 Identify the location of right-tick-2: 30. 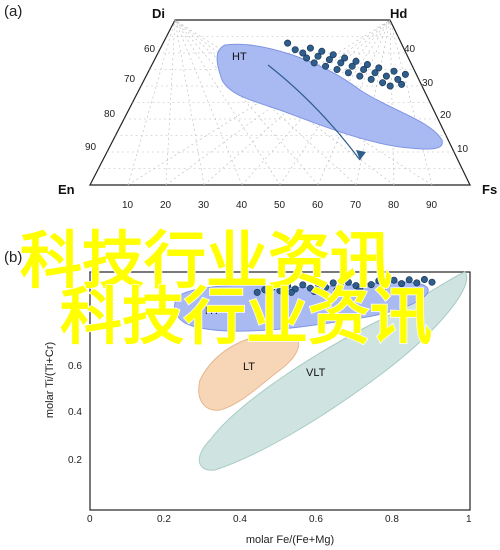
(428, 83).